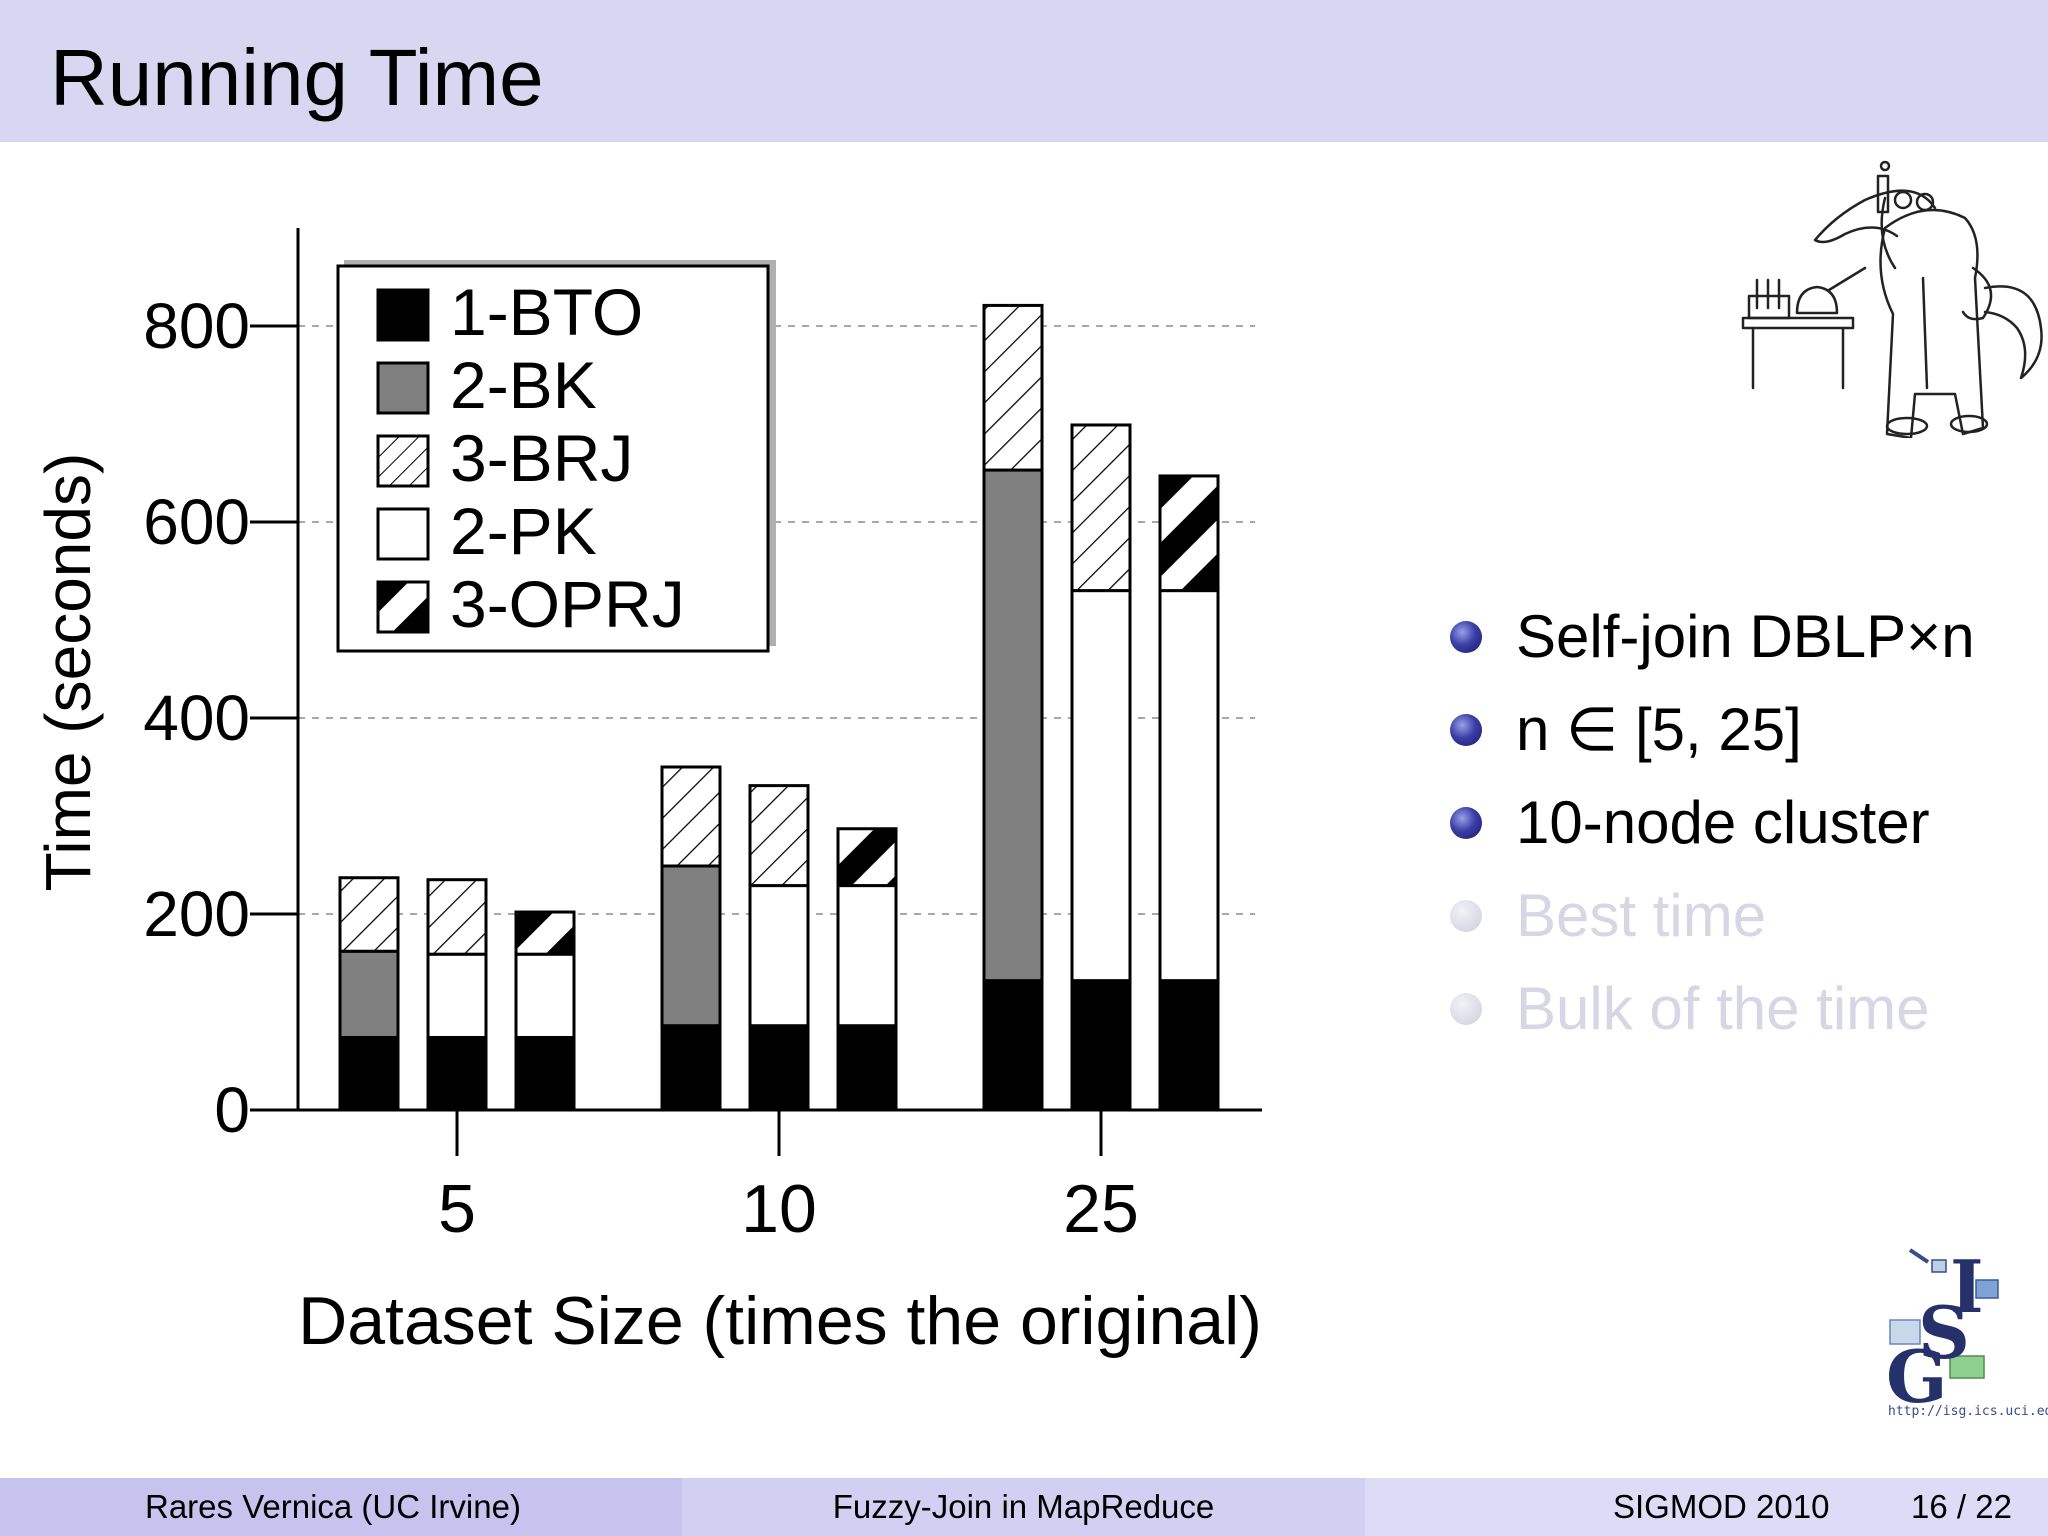 The height and width of the screenshot is (1536, 2048). I want to click on svg-text: G, so click(1917, 1372).